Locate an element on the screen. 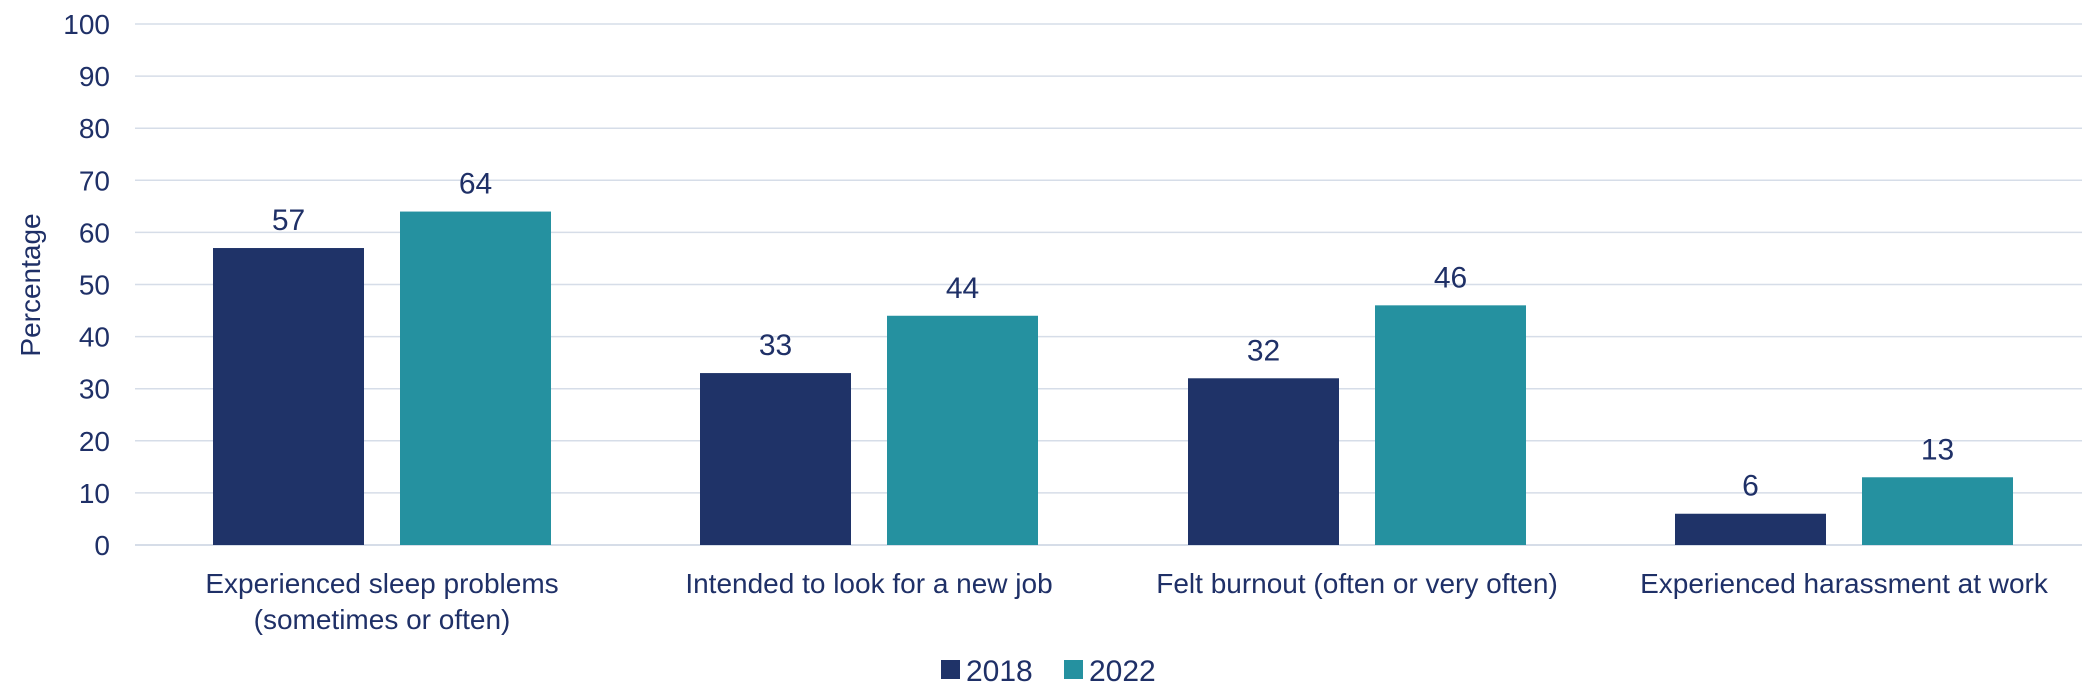 This screenshot has height=694, width=2082. y-tick-label-60: 60 is located at coordinates (94, 232).